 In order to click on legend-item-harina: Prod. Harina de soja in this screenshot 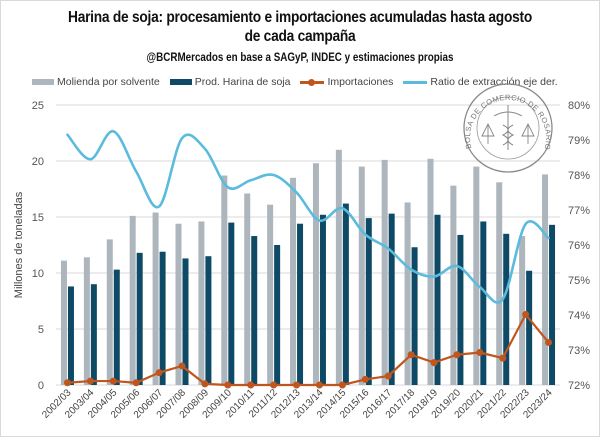, I will do `click(230, 82)`.